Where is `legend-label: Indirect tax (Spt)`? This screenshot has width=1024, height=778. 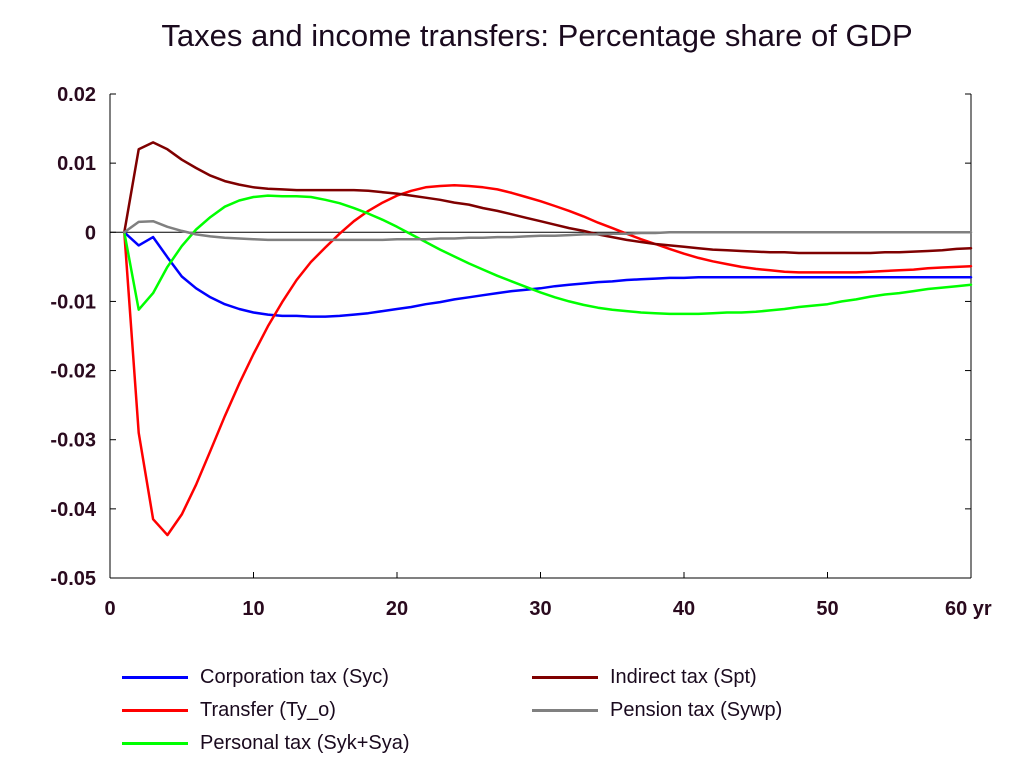
legend-label: Indirect tax (Spt) is located at coordinates (683, 677).